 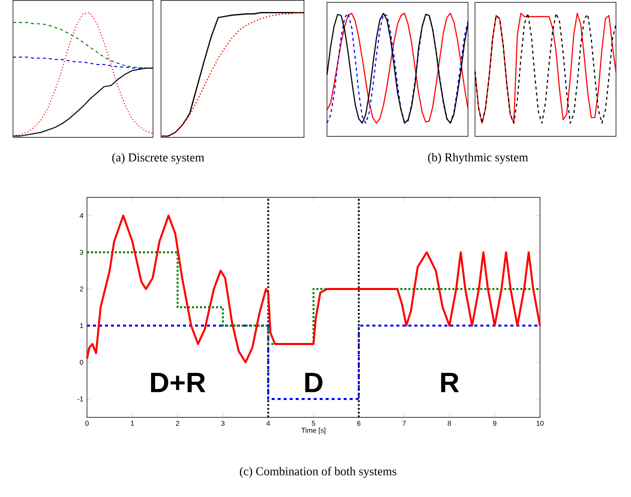 What do you see at coordinates (478, 158) in the screenshot?
I see `text: (b) Rhythmic system` at bounding box center [478, 158].